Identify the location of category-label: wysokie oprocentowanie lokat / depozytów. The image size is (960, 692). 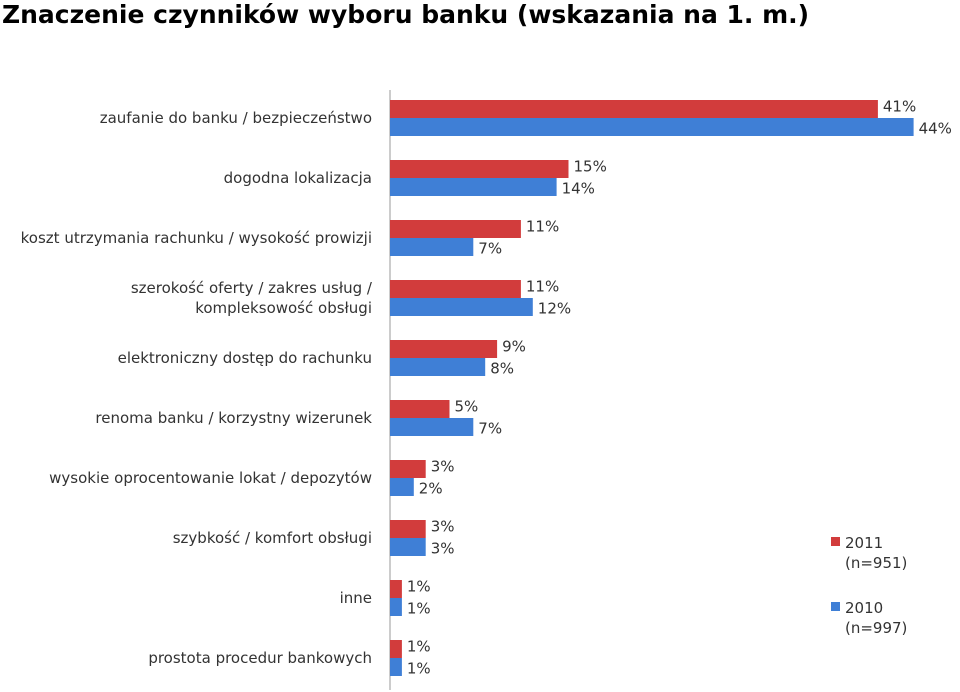
(210, 478).